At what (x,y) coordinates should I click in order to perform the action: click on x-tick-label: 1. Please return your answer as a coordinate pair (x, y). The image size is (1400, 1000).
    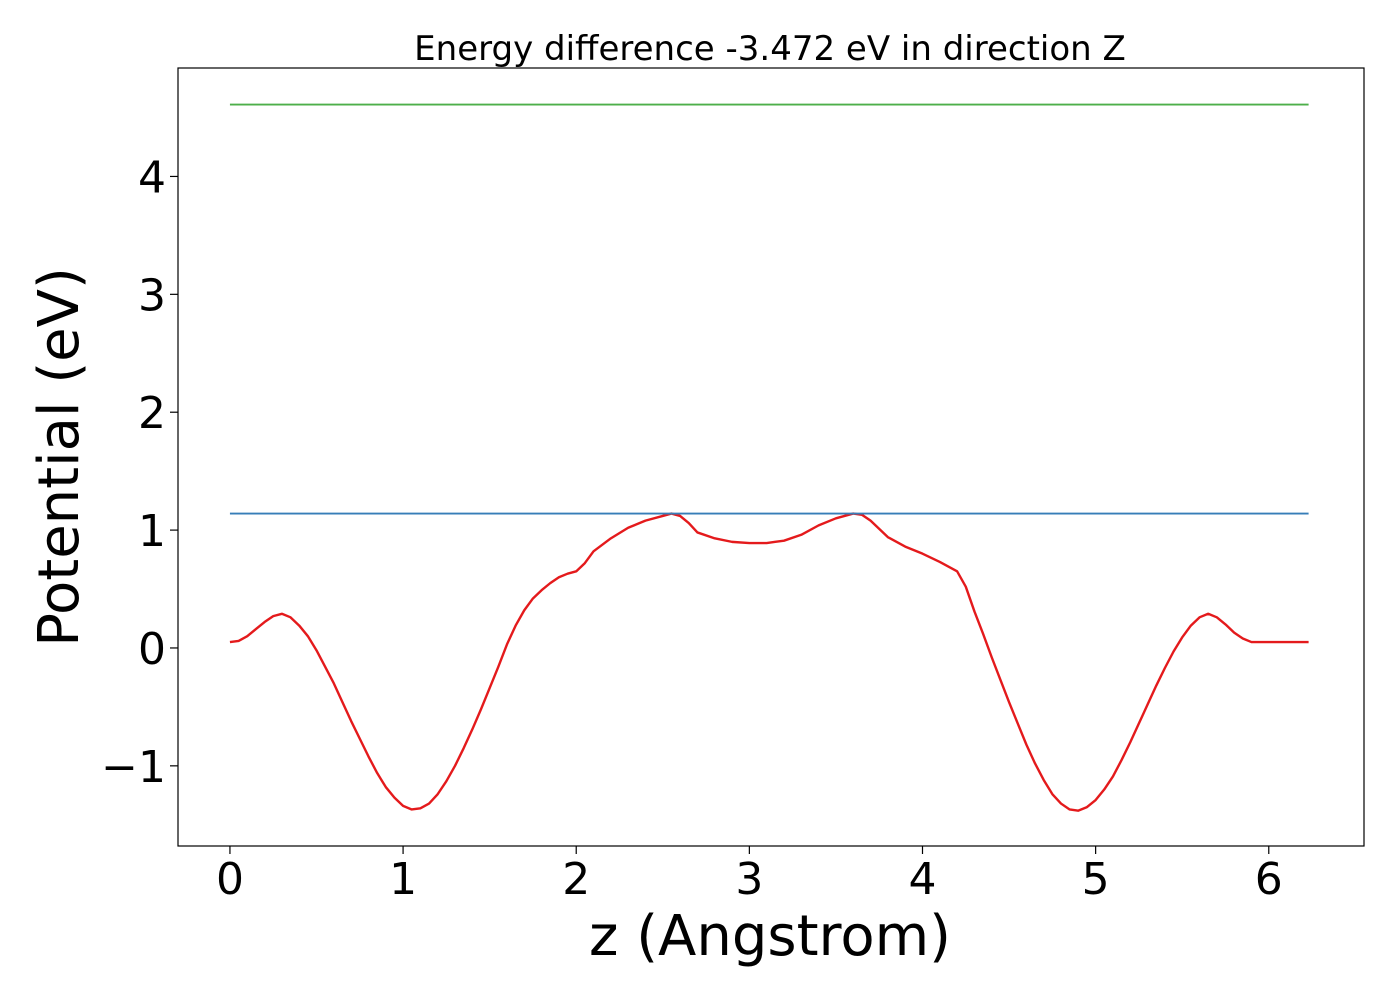
    Looking at the image, I should click on (403, 879).